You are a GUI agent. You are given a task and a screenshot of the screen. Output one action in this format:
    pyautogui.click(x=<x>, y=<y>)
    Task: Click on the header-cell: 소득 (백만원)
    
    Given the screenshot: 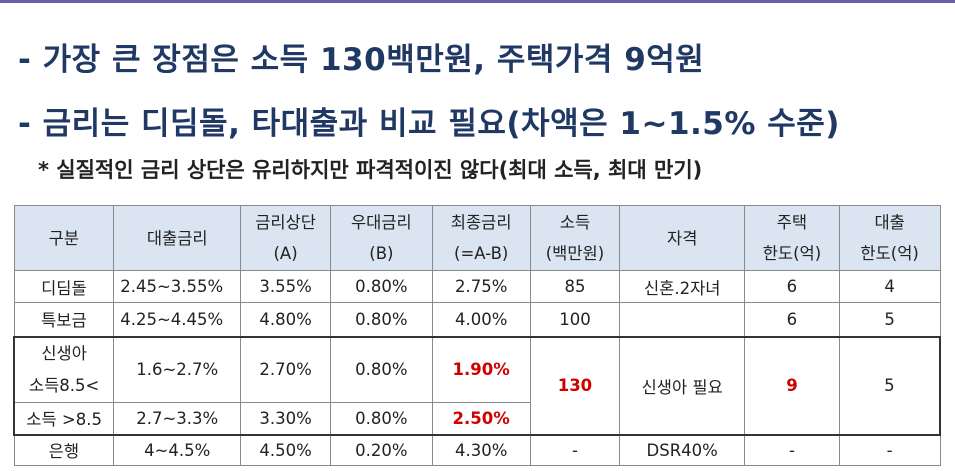 What is the action you would take?
    pyautogui.click(x=575, y=238)
    